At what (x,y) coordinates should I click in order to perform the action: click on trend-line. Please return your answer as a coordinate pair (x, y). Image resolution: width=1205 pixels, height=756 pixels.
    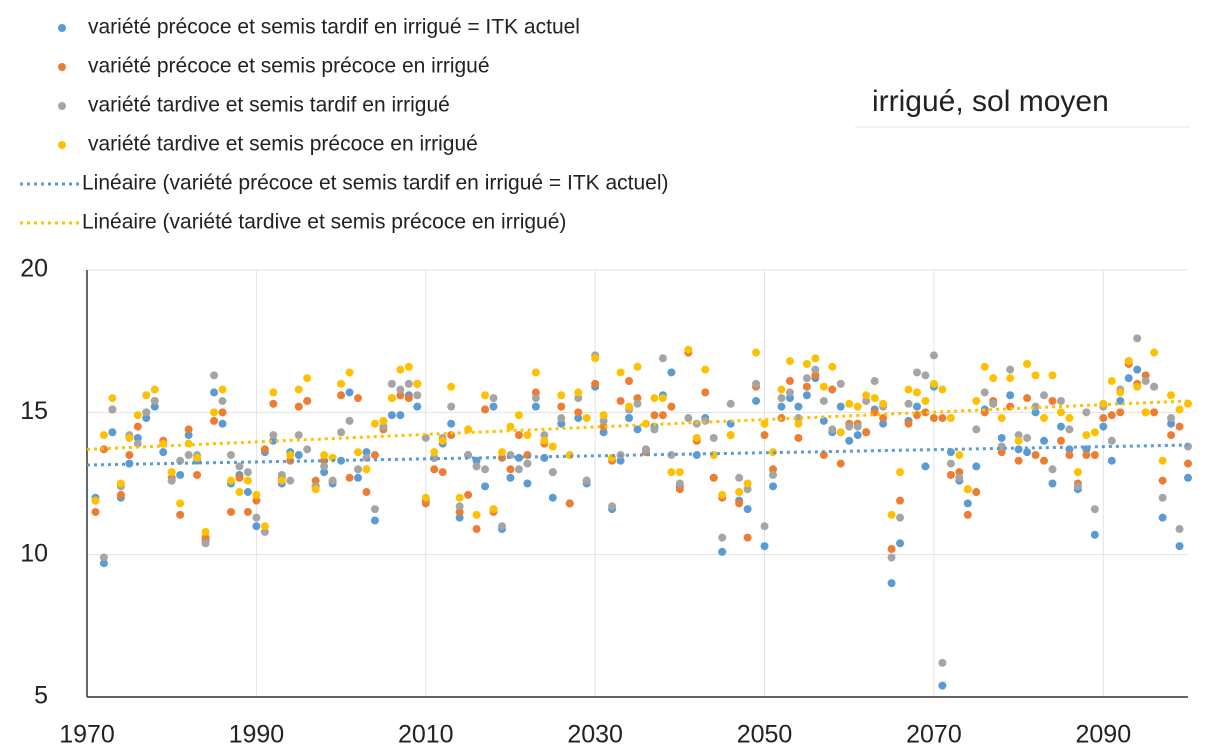
    Looking at the image, I should click on (637, 425).